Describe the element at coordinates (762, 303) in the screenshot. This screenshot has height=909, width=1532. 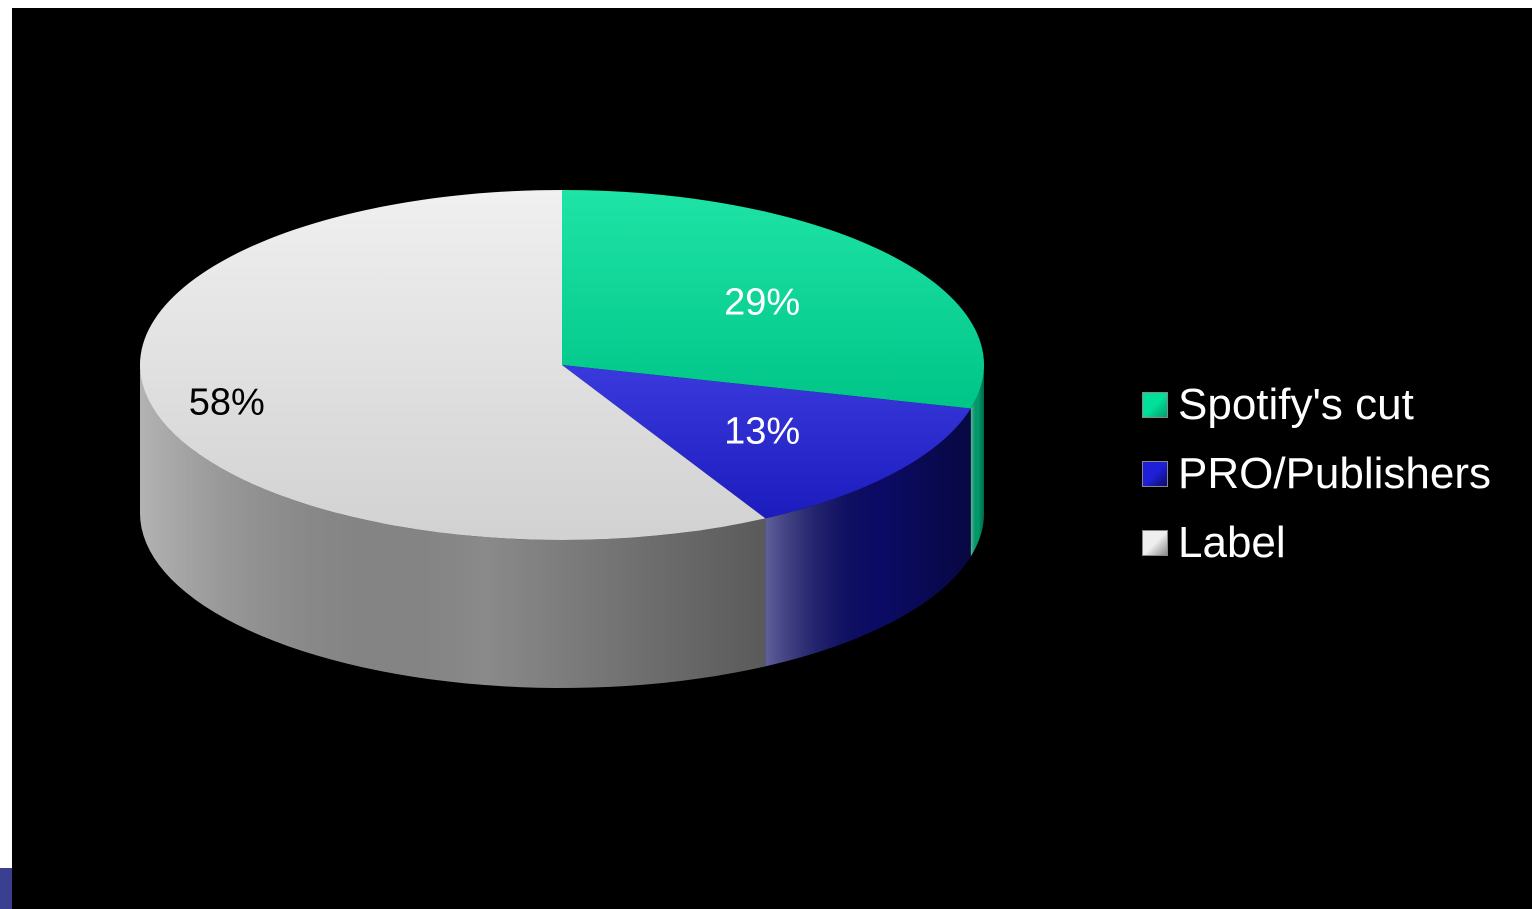
I see `data-label-0: 29%` at that location.